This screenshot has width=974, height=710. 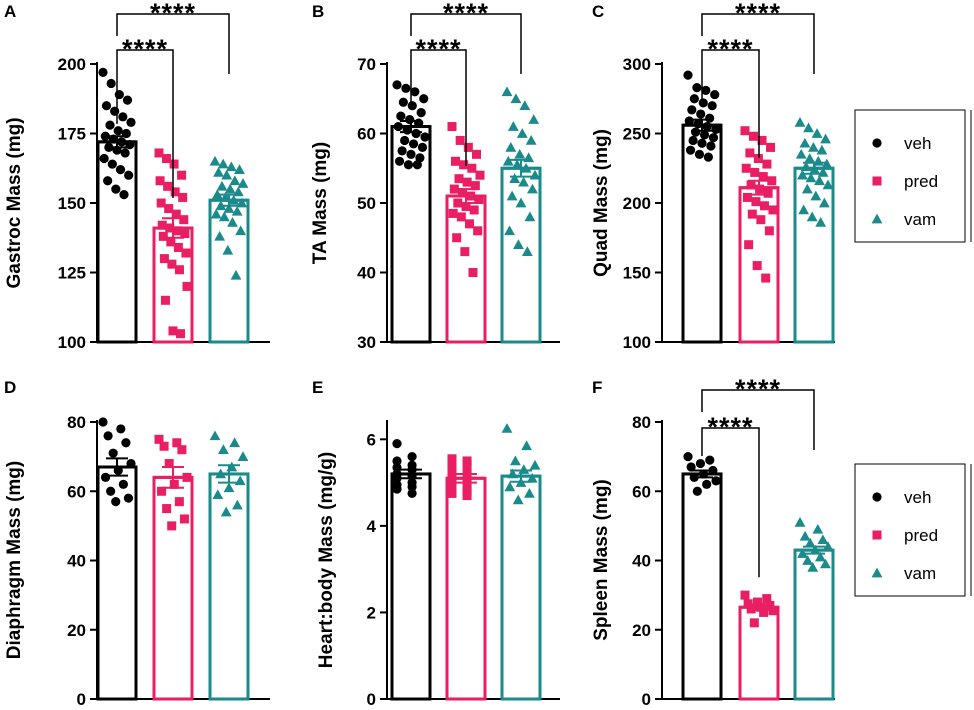 I want to click on y-tick-label: 50, so click(x=366, y=203).